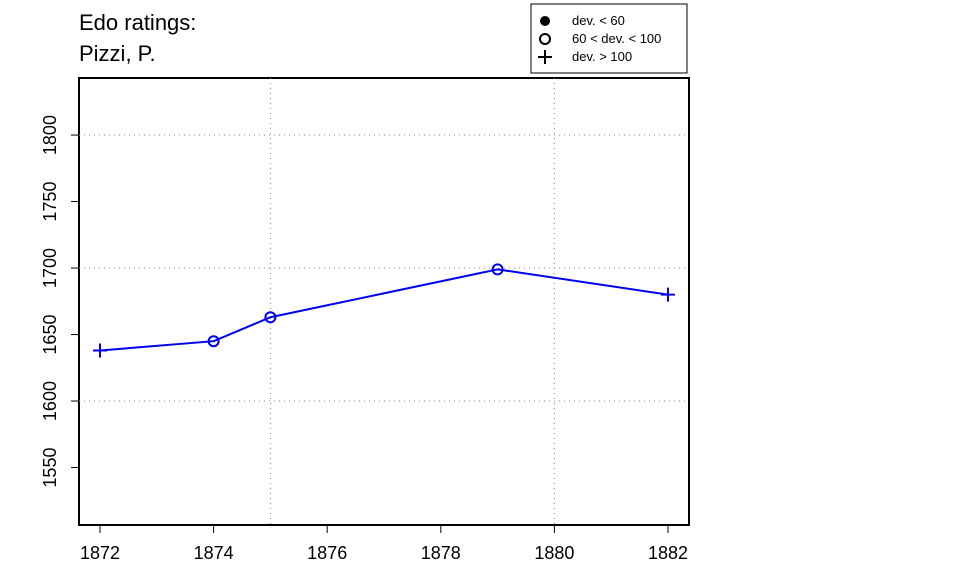 The image size is (960, 581). Describe the element at coordinates (668, 553) in the screenshot. I see `x-tick-label: 1882` at that location.